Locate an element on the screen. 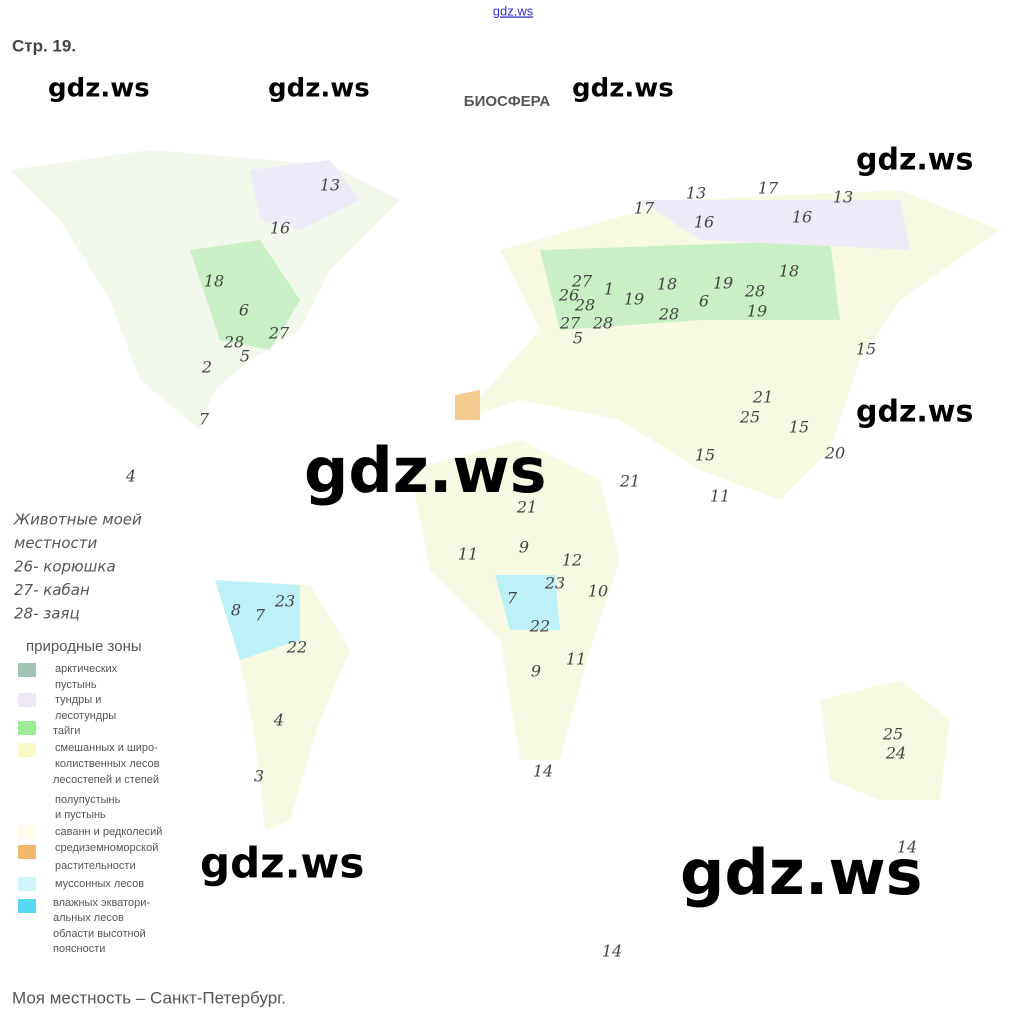 This screenshot has width=1026, height=1025. legend-line: растительности is located at coordinates (95, 866).